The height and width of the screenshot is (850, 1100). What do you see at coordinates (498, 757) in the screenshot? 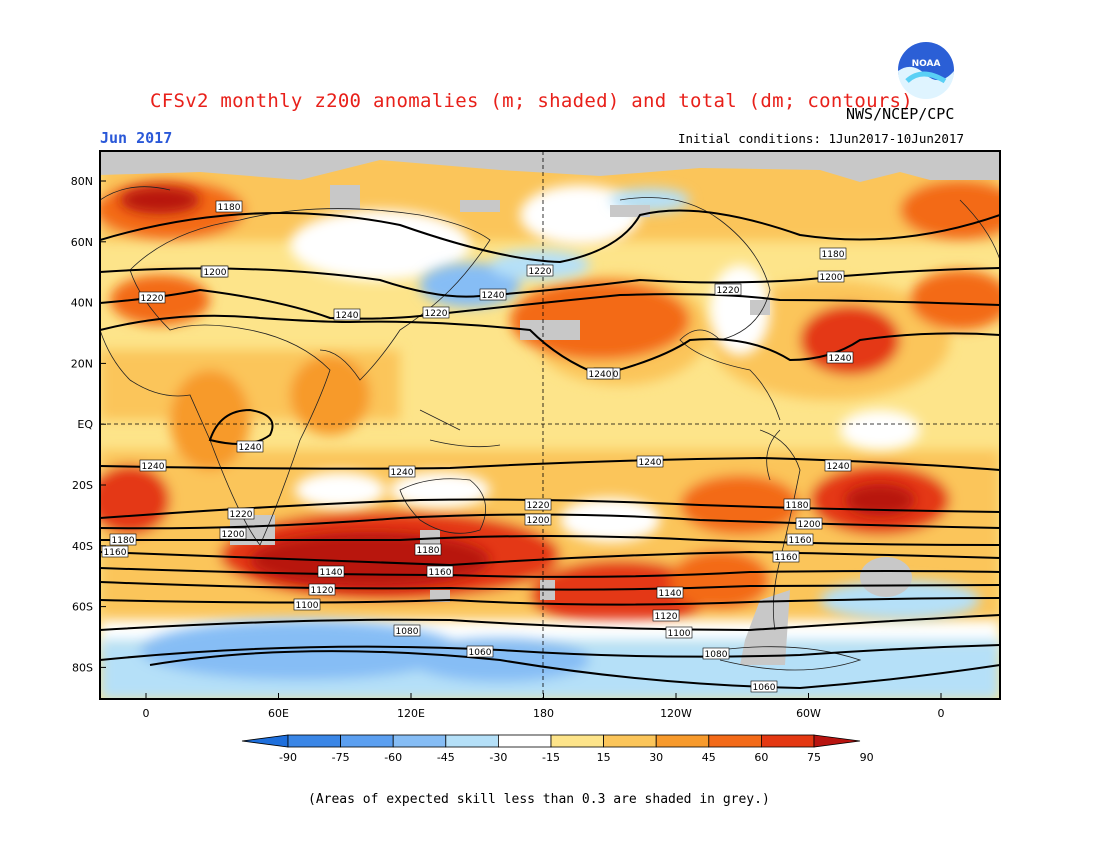
I see `colorbar-tick: -30` at bounding box center [498, 757].